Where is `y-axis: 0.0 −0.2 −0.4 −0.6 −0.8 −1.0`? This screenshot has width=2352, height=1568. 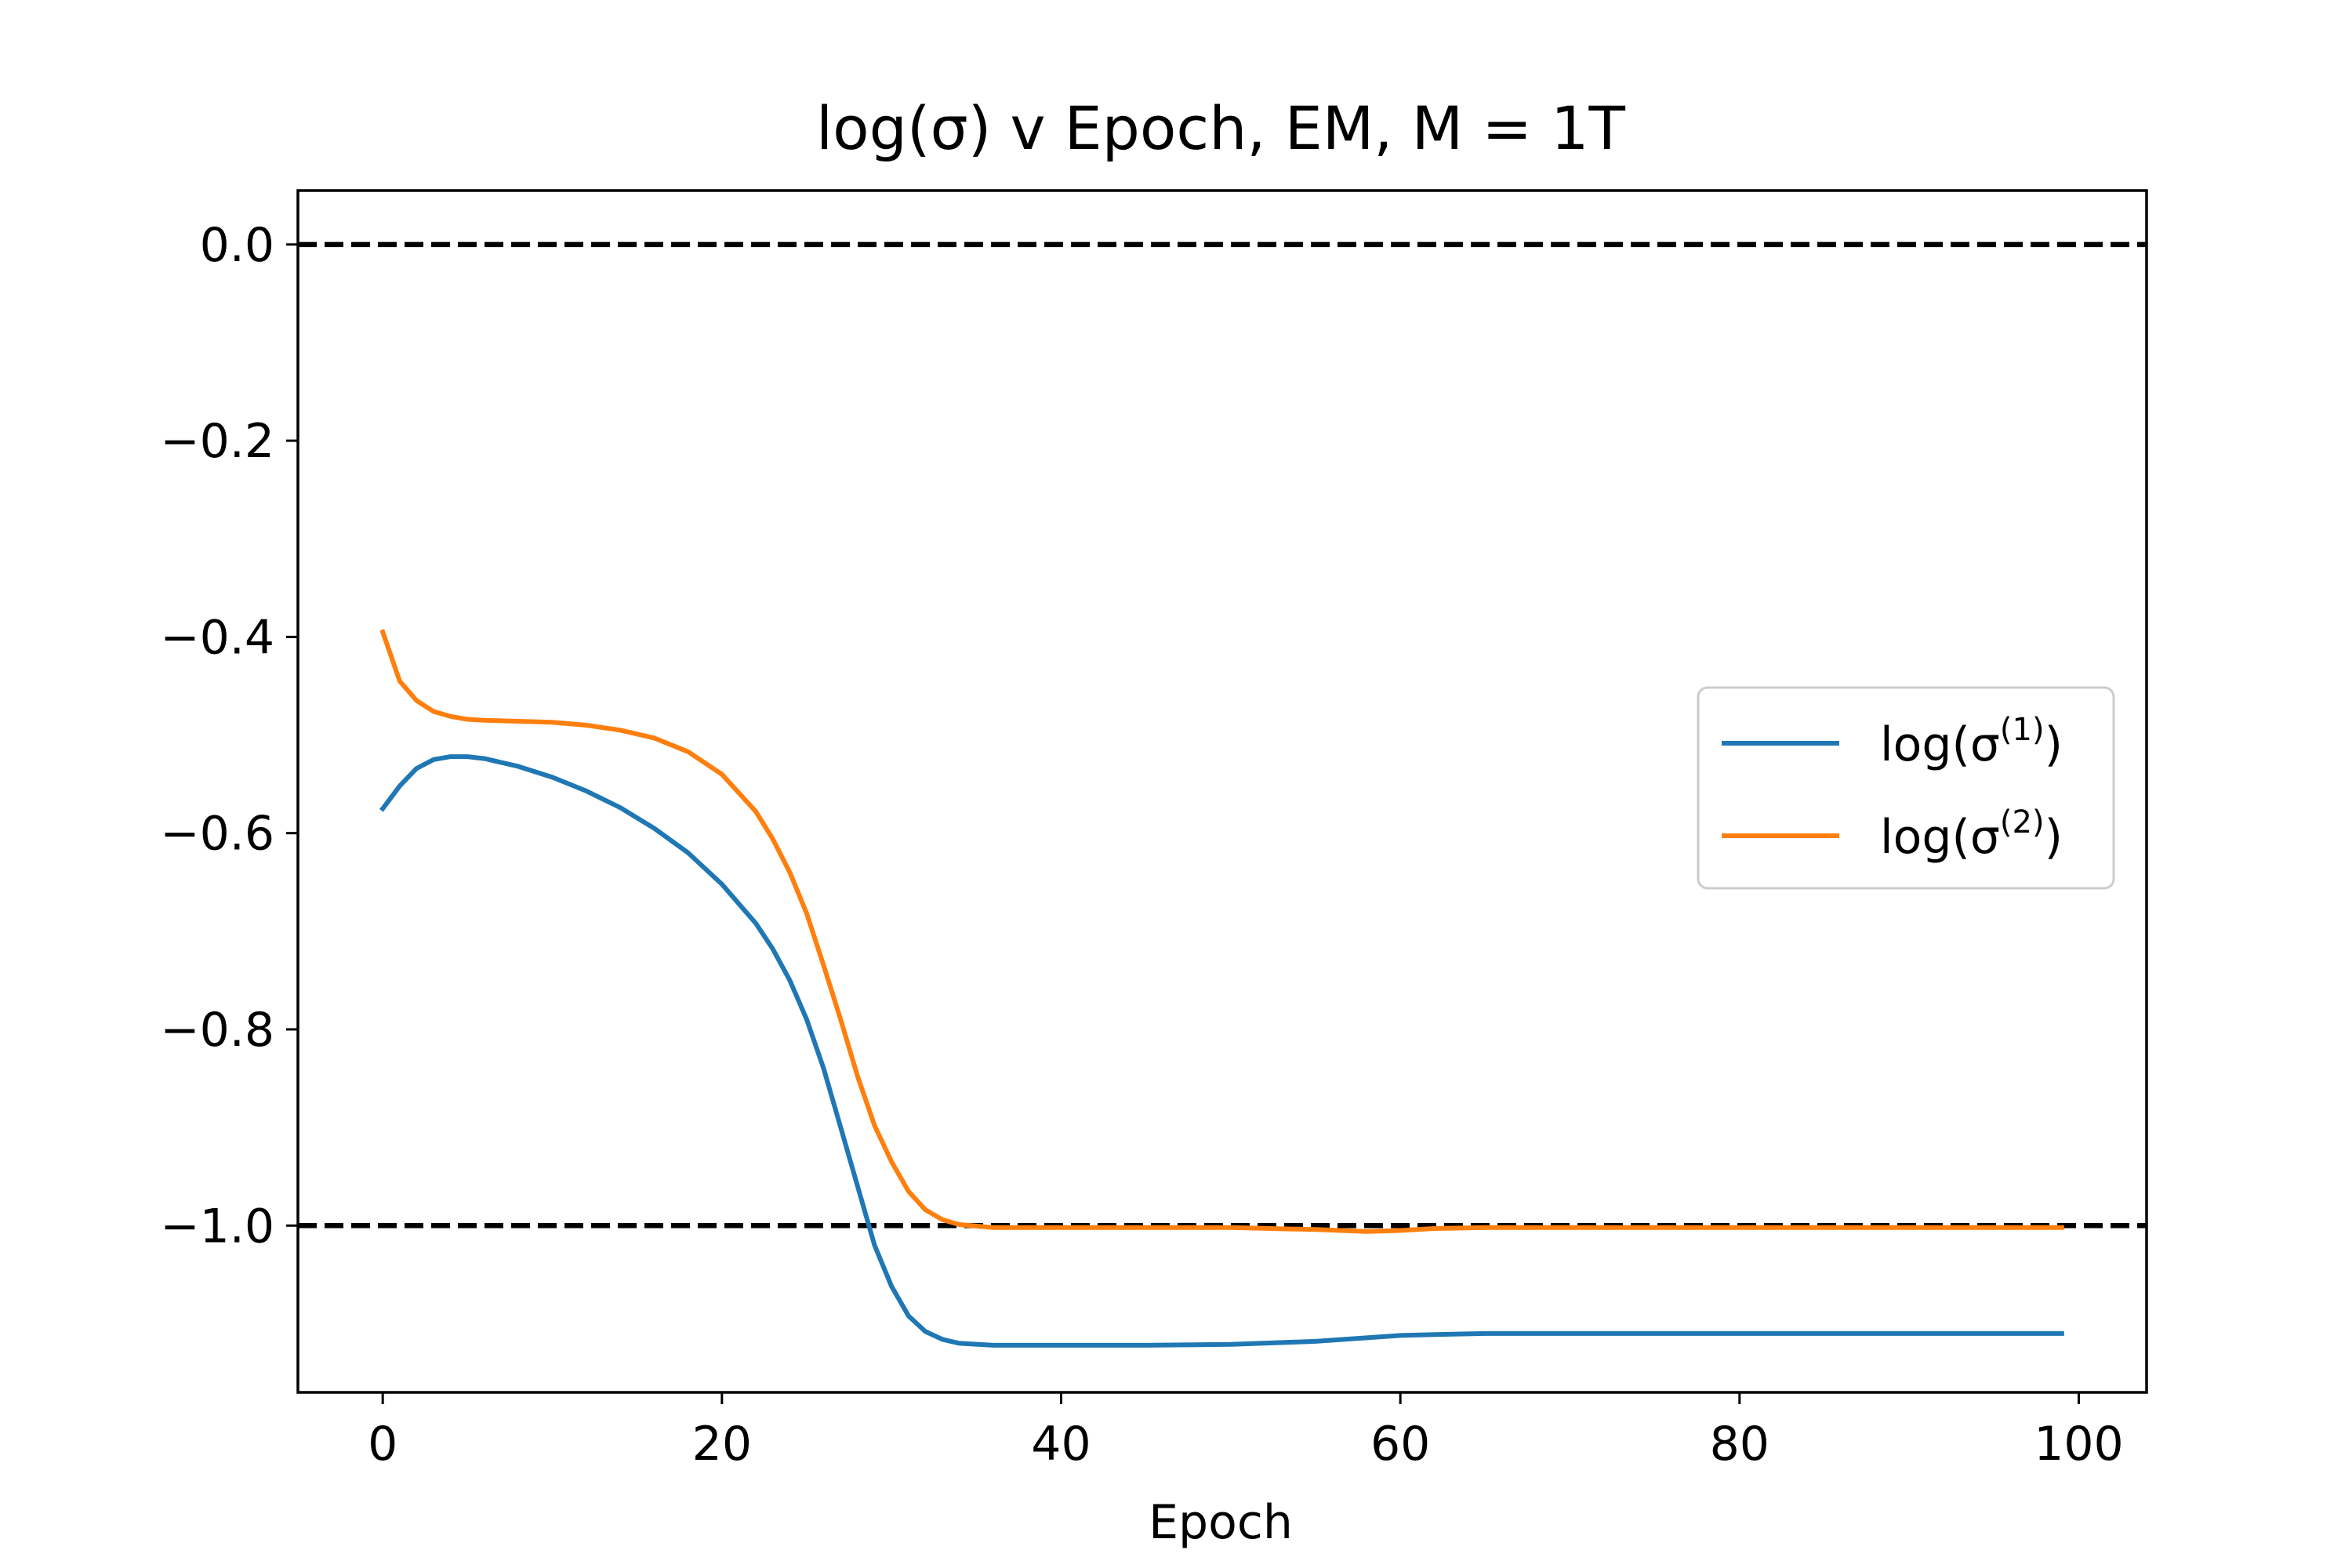 y-axis: 0.0 −0.2 −0.4 −0.6 −0.8 −1.0 is located at coordinates (229, 736).